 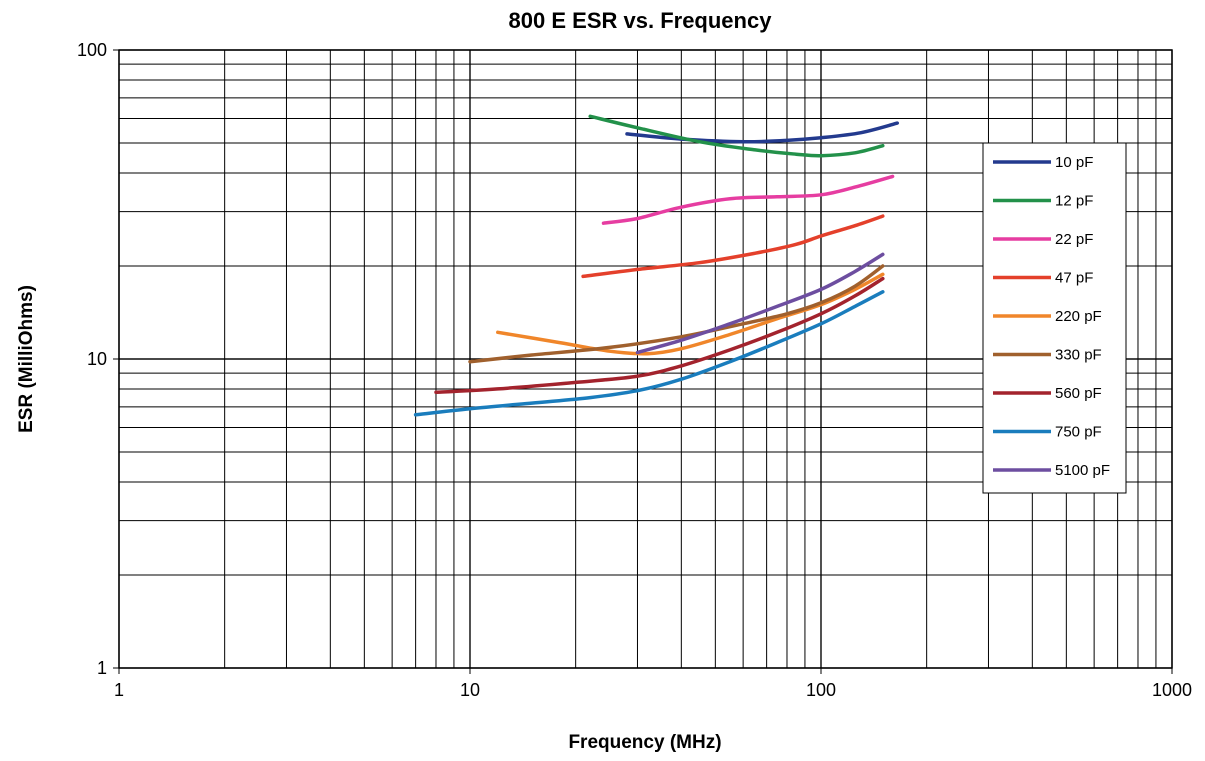 I want to click on legend-label-560-pf: 560 pF, so click(x=1078, y=393).